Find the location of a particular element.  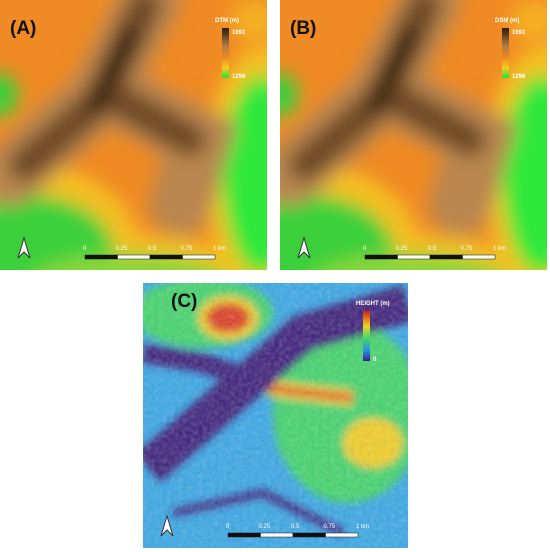

legend-min: 0 is located at coordinates (375, 360).